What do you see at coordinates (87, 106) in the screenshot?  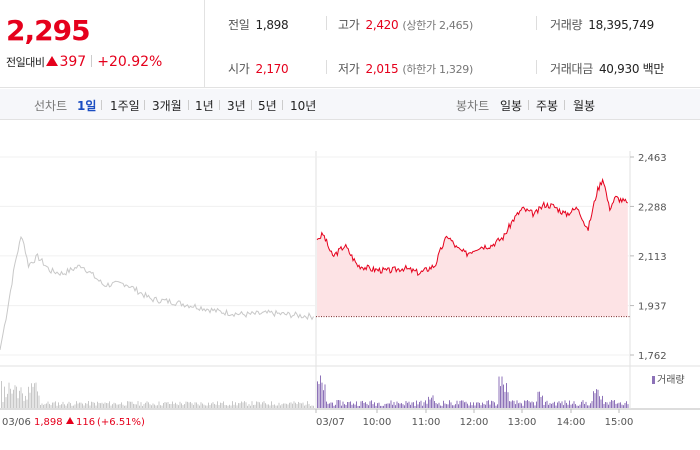 I see `period-1d-button: 1일` at bounding box center [87, 106].